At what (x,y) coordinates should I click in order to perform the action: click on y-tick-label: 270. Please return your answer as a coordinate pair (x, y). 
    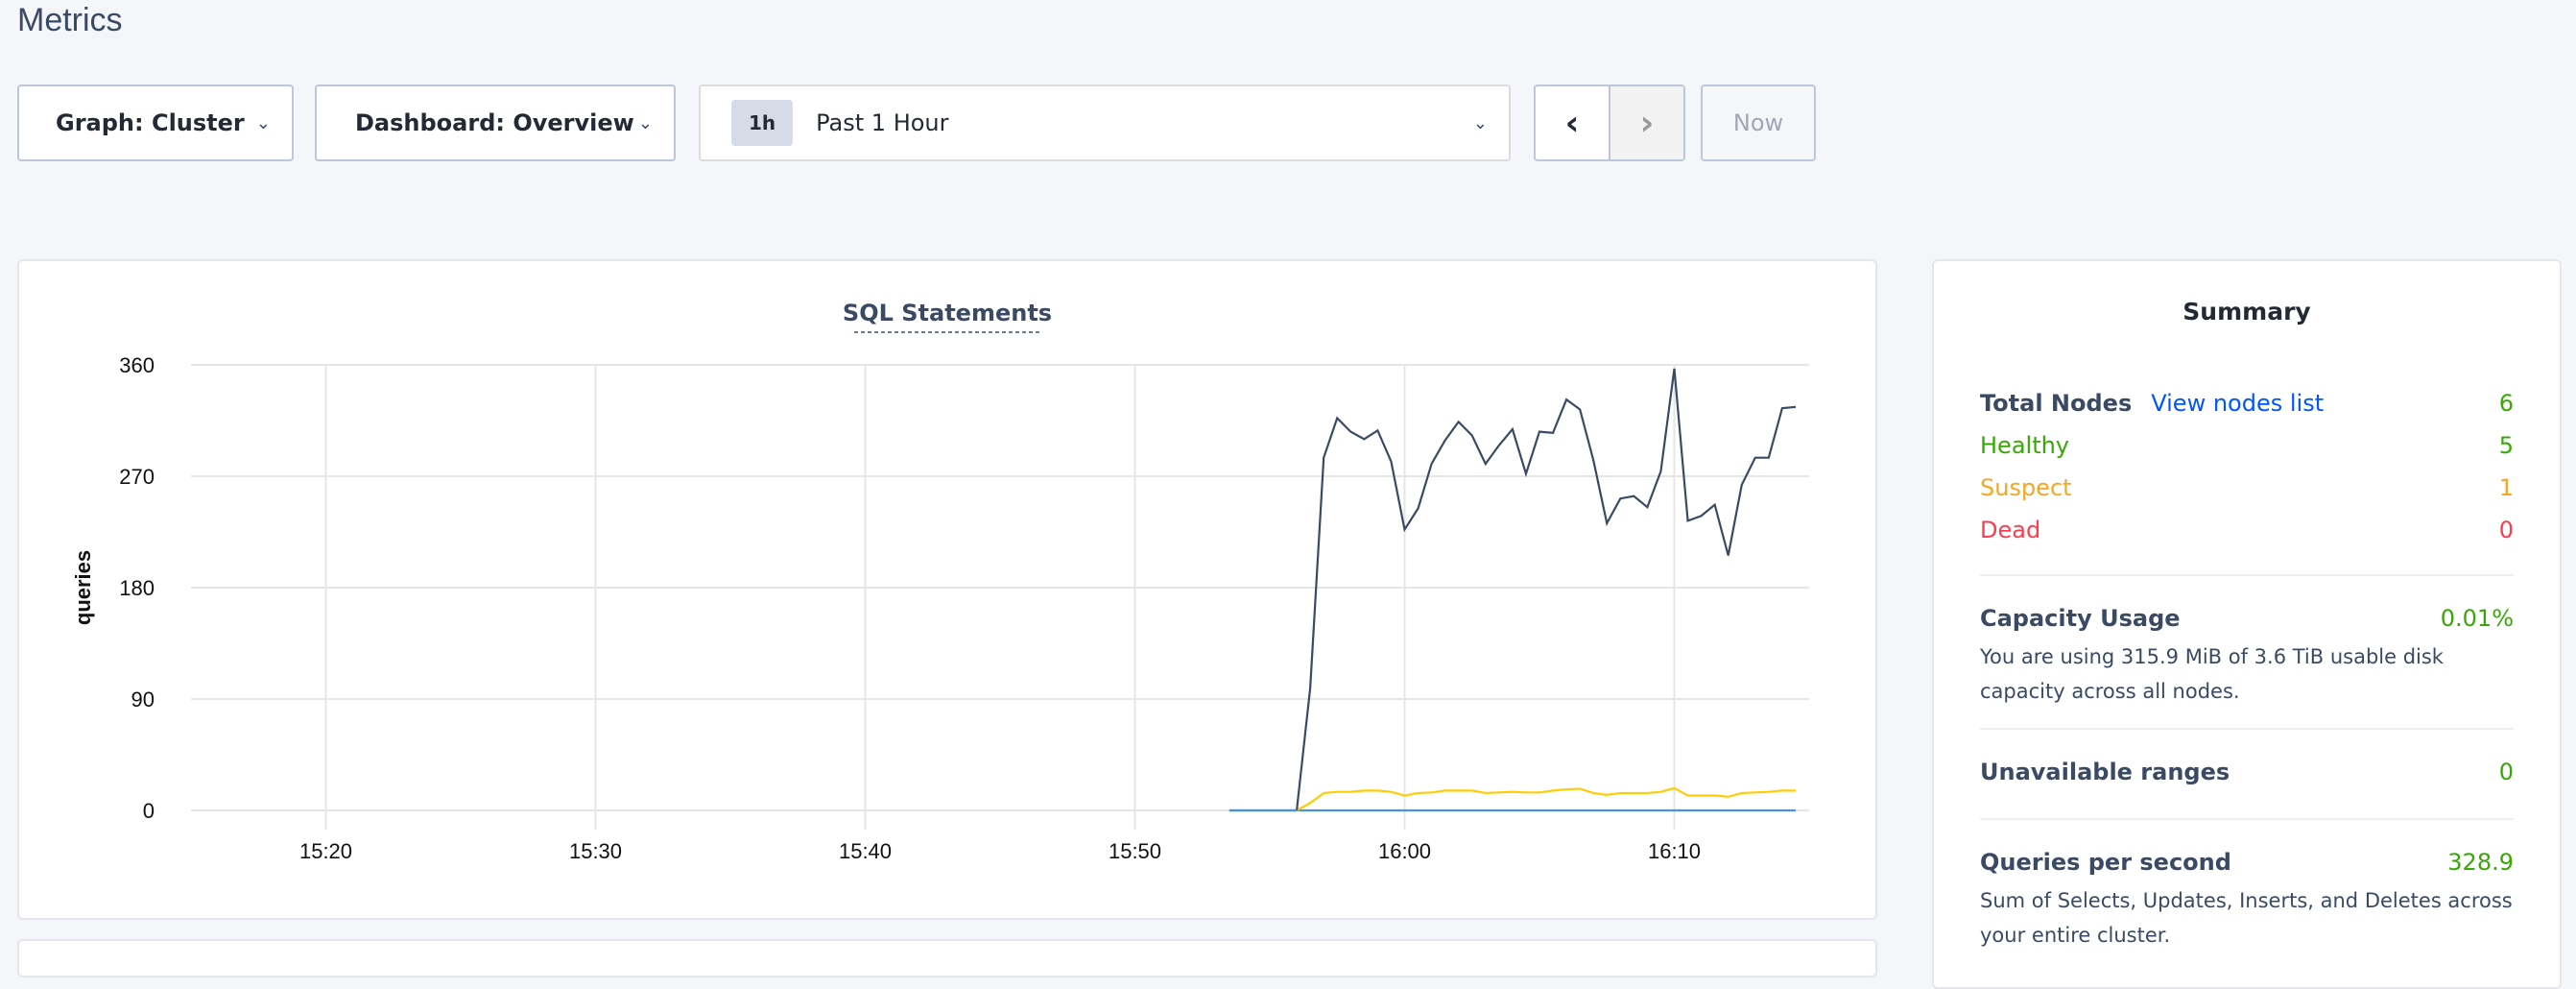
    Looking at the image, I should click on (137, 477).